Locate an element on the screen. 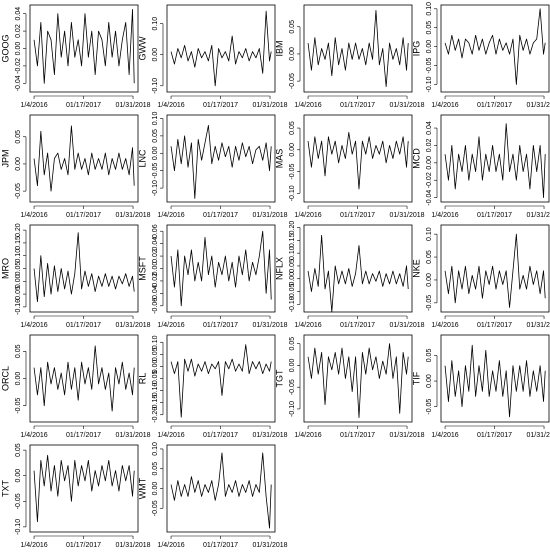 This screenshot has width=550, height=552. y-axis-label: IPG is located at coordinates (416, 49).